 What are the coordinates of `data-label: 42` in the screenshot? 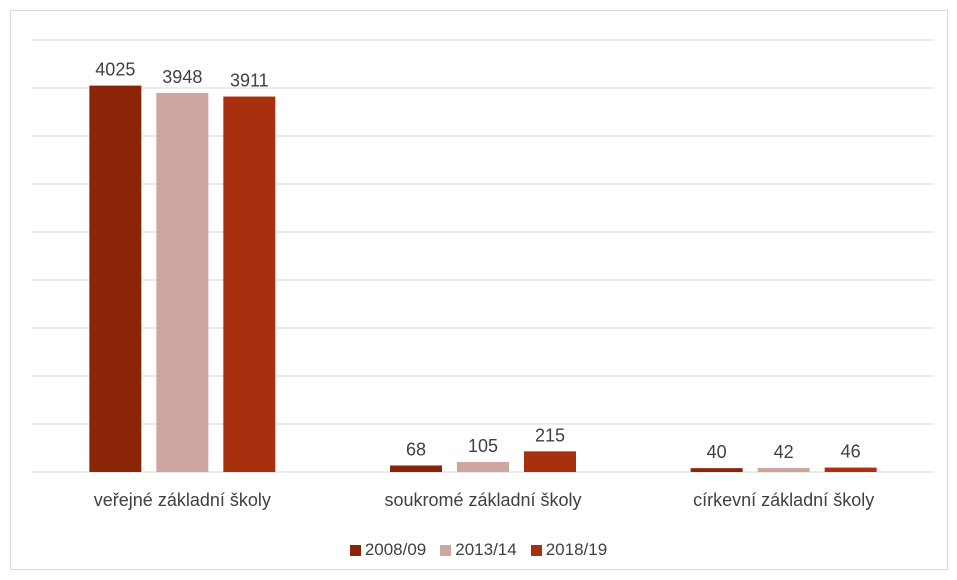 It's located at (784, 452).